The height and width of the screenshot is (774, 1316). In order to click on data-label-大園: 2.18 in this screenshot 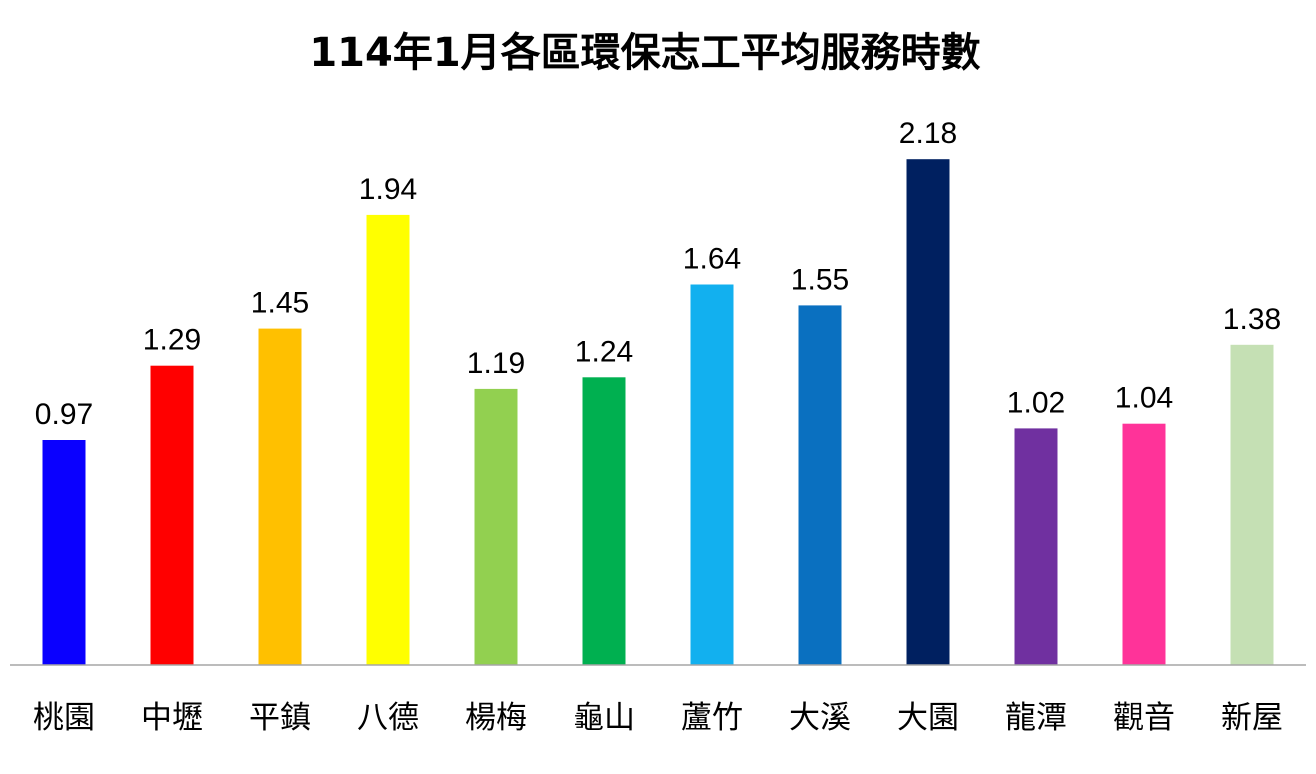, I will do `click(928, 133)`.